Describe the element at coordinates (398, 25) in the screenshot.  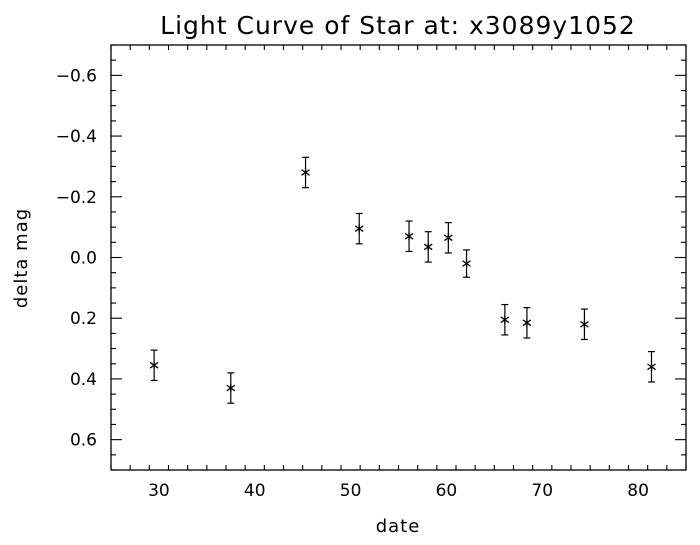
I see `chart-title: Light Curve of Star at: x3089y1052` at that location.